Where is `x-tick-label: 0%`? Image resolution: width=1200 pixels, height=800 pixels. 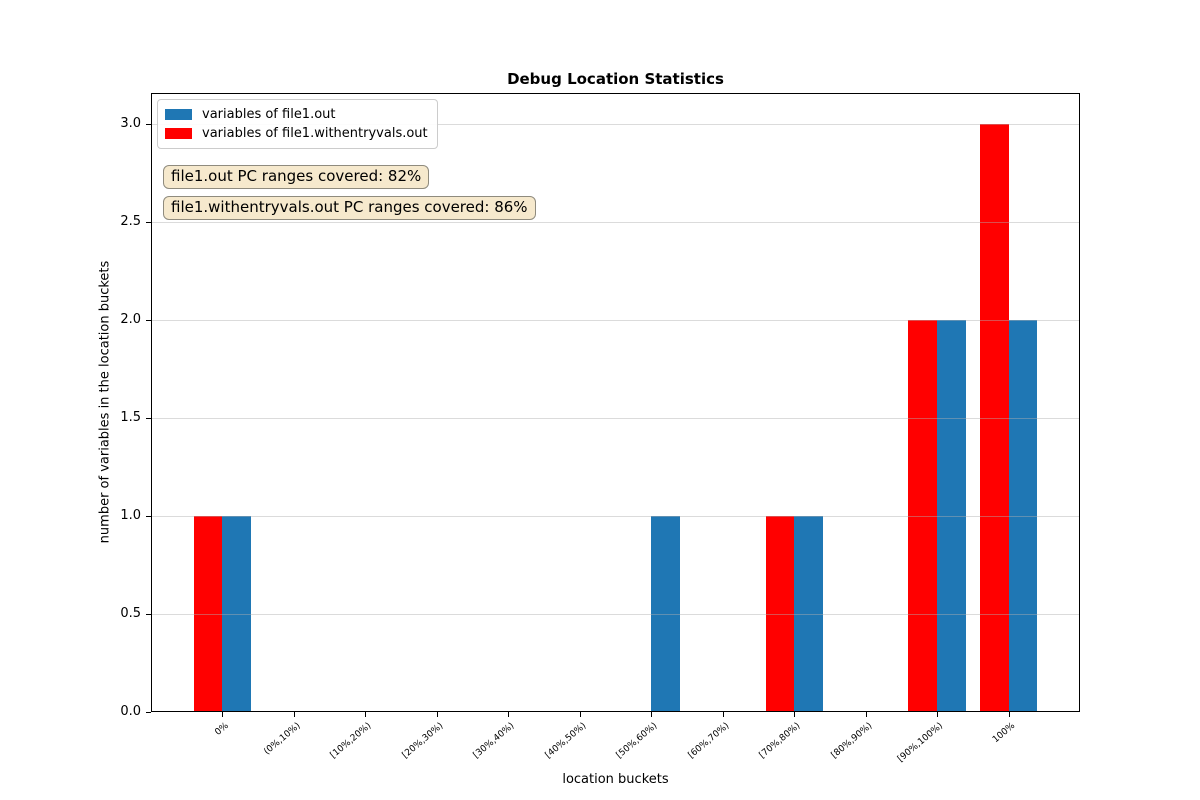 x-tick-label: 0% is located at coordinates (222, 729).